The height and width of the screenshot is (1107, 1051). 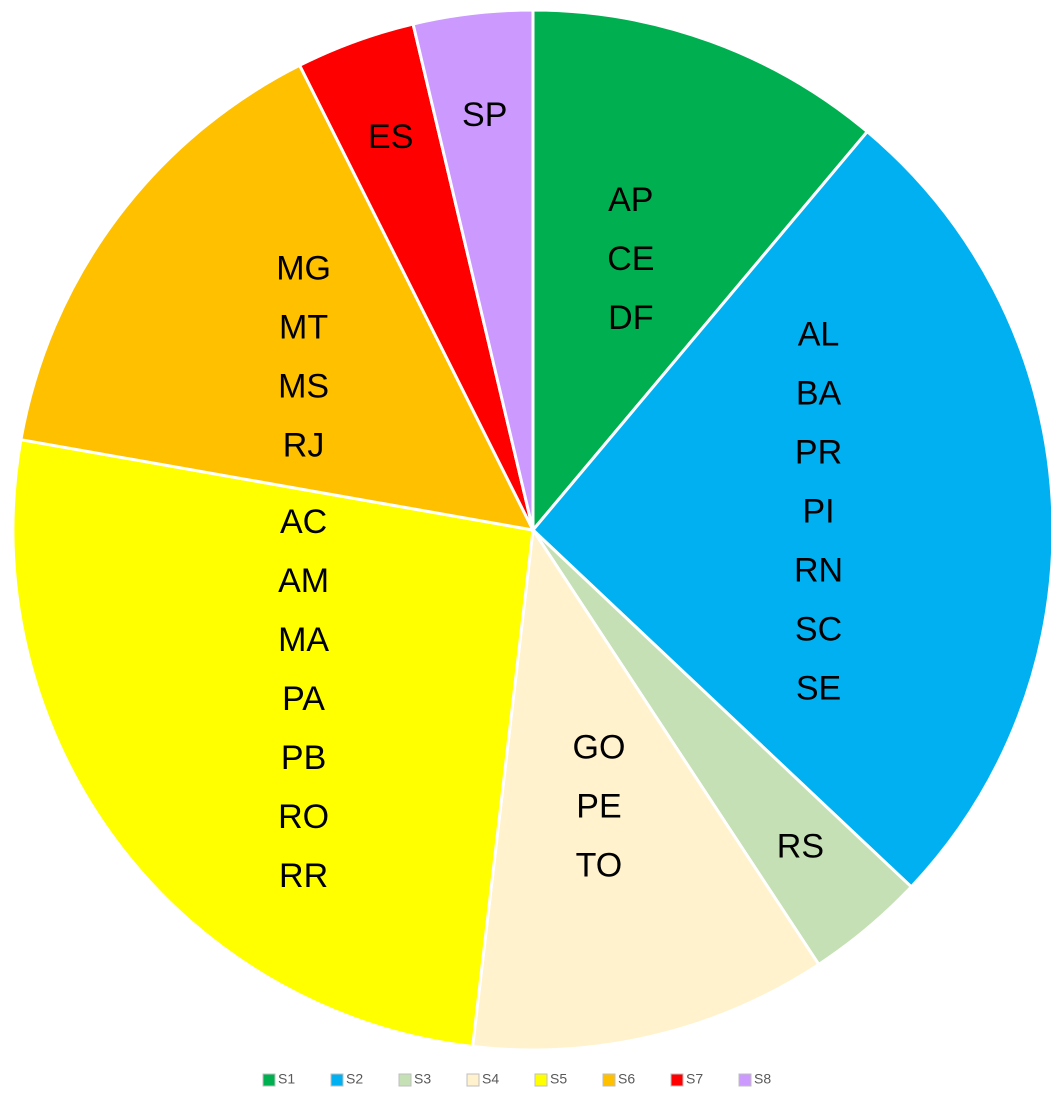 I want to click on slice-label: BA, so click(x=819, y=393).